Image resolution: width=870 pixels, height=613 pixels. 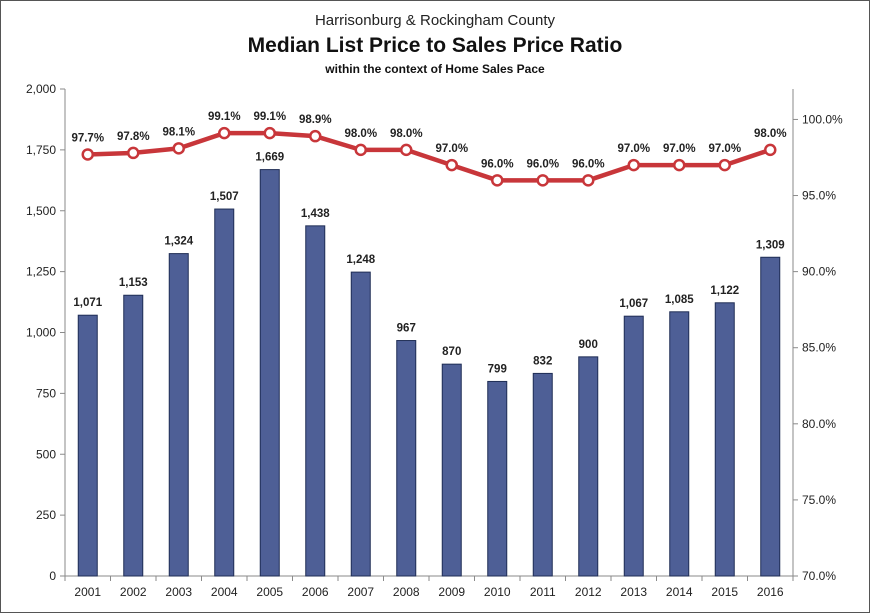 I want to click on bar-value-label: 1,071, so click(x=87, y=303).